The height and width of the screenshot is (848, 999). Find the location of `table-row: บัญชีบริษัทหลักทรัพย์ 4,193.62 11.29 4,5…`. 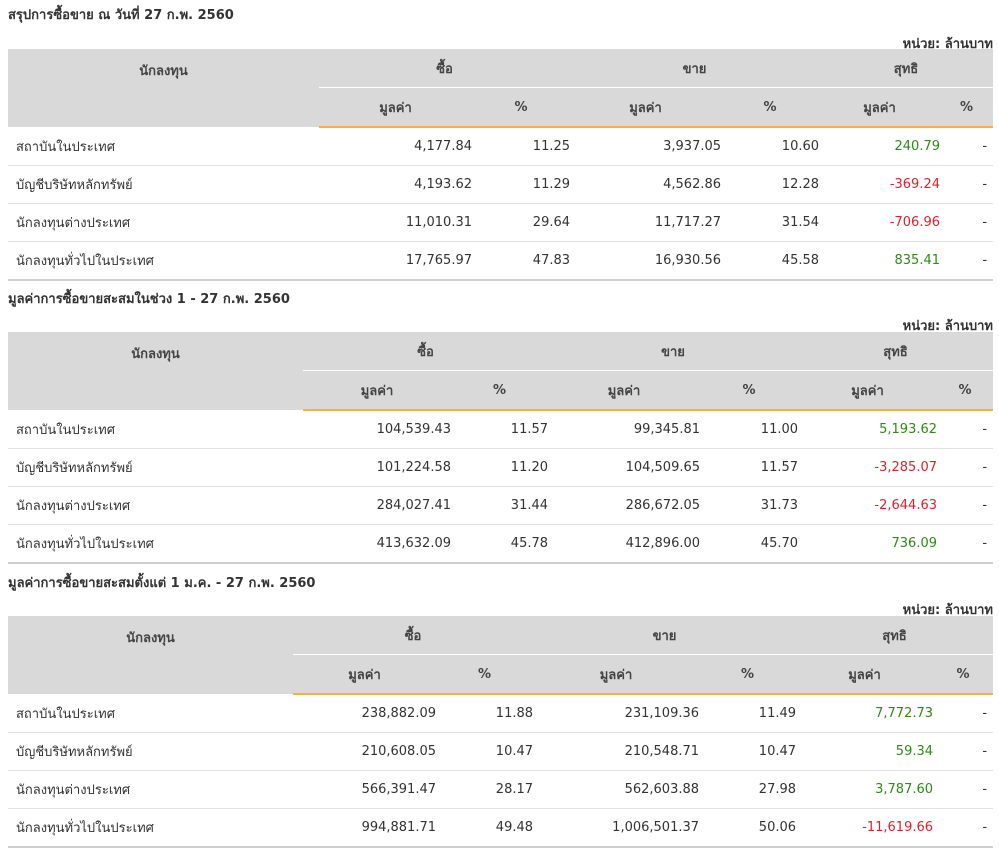

table-row: บัญชีบริษัทหลักทรัพย์ 4,193.62 11.29 4,5… is located at coordinates (501, 184).